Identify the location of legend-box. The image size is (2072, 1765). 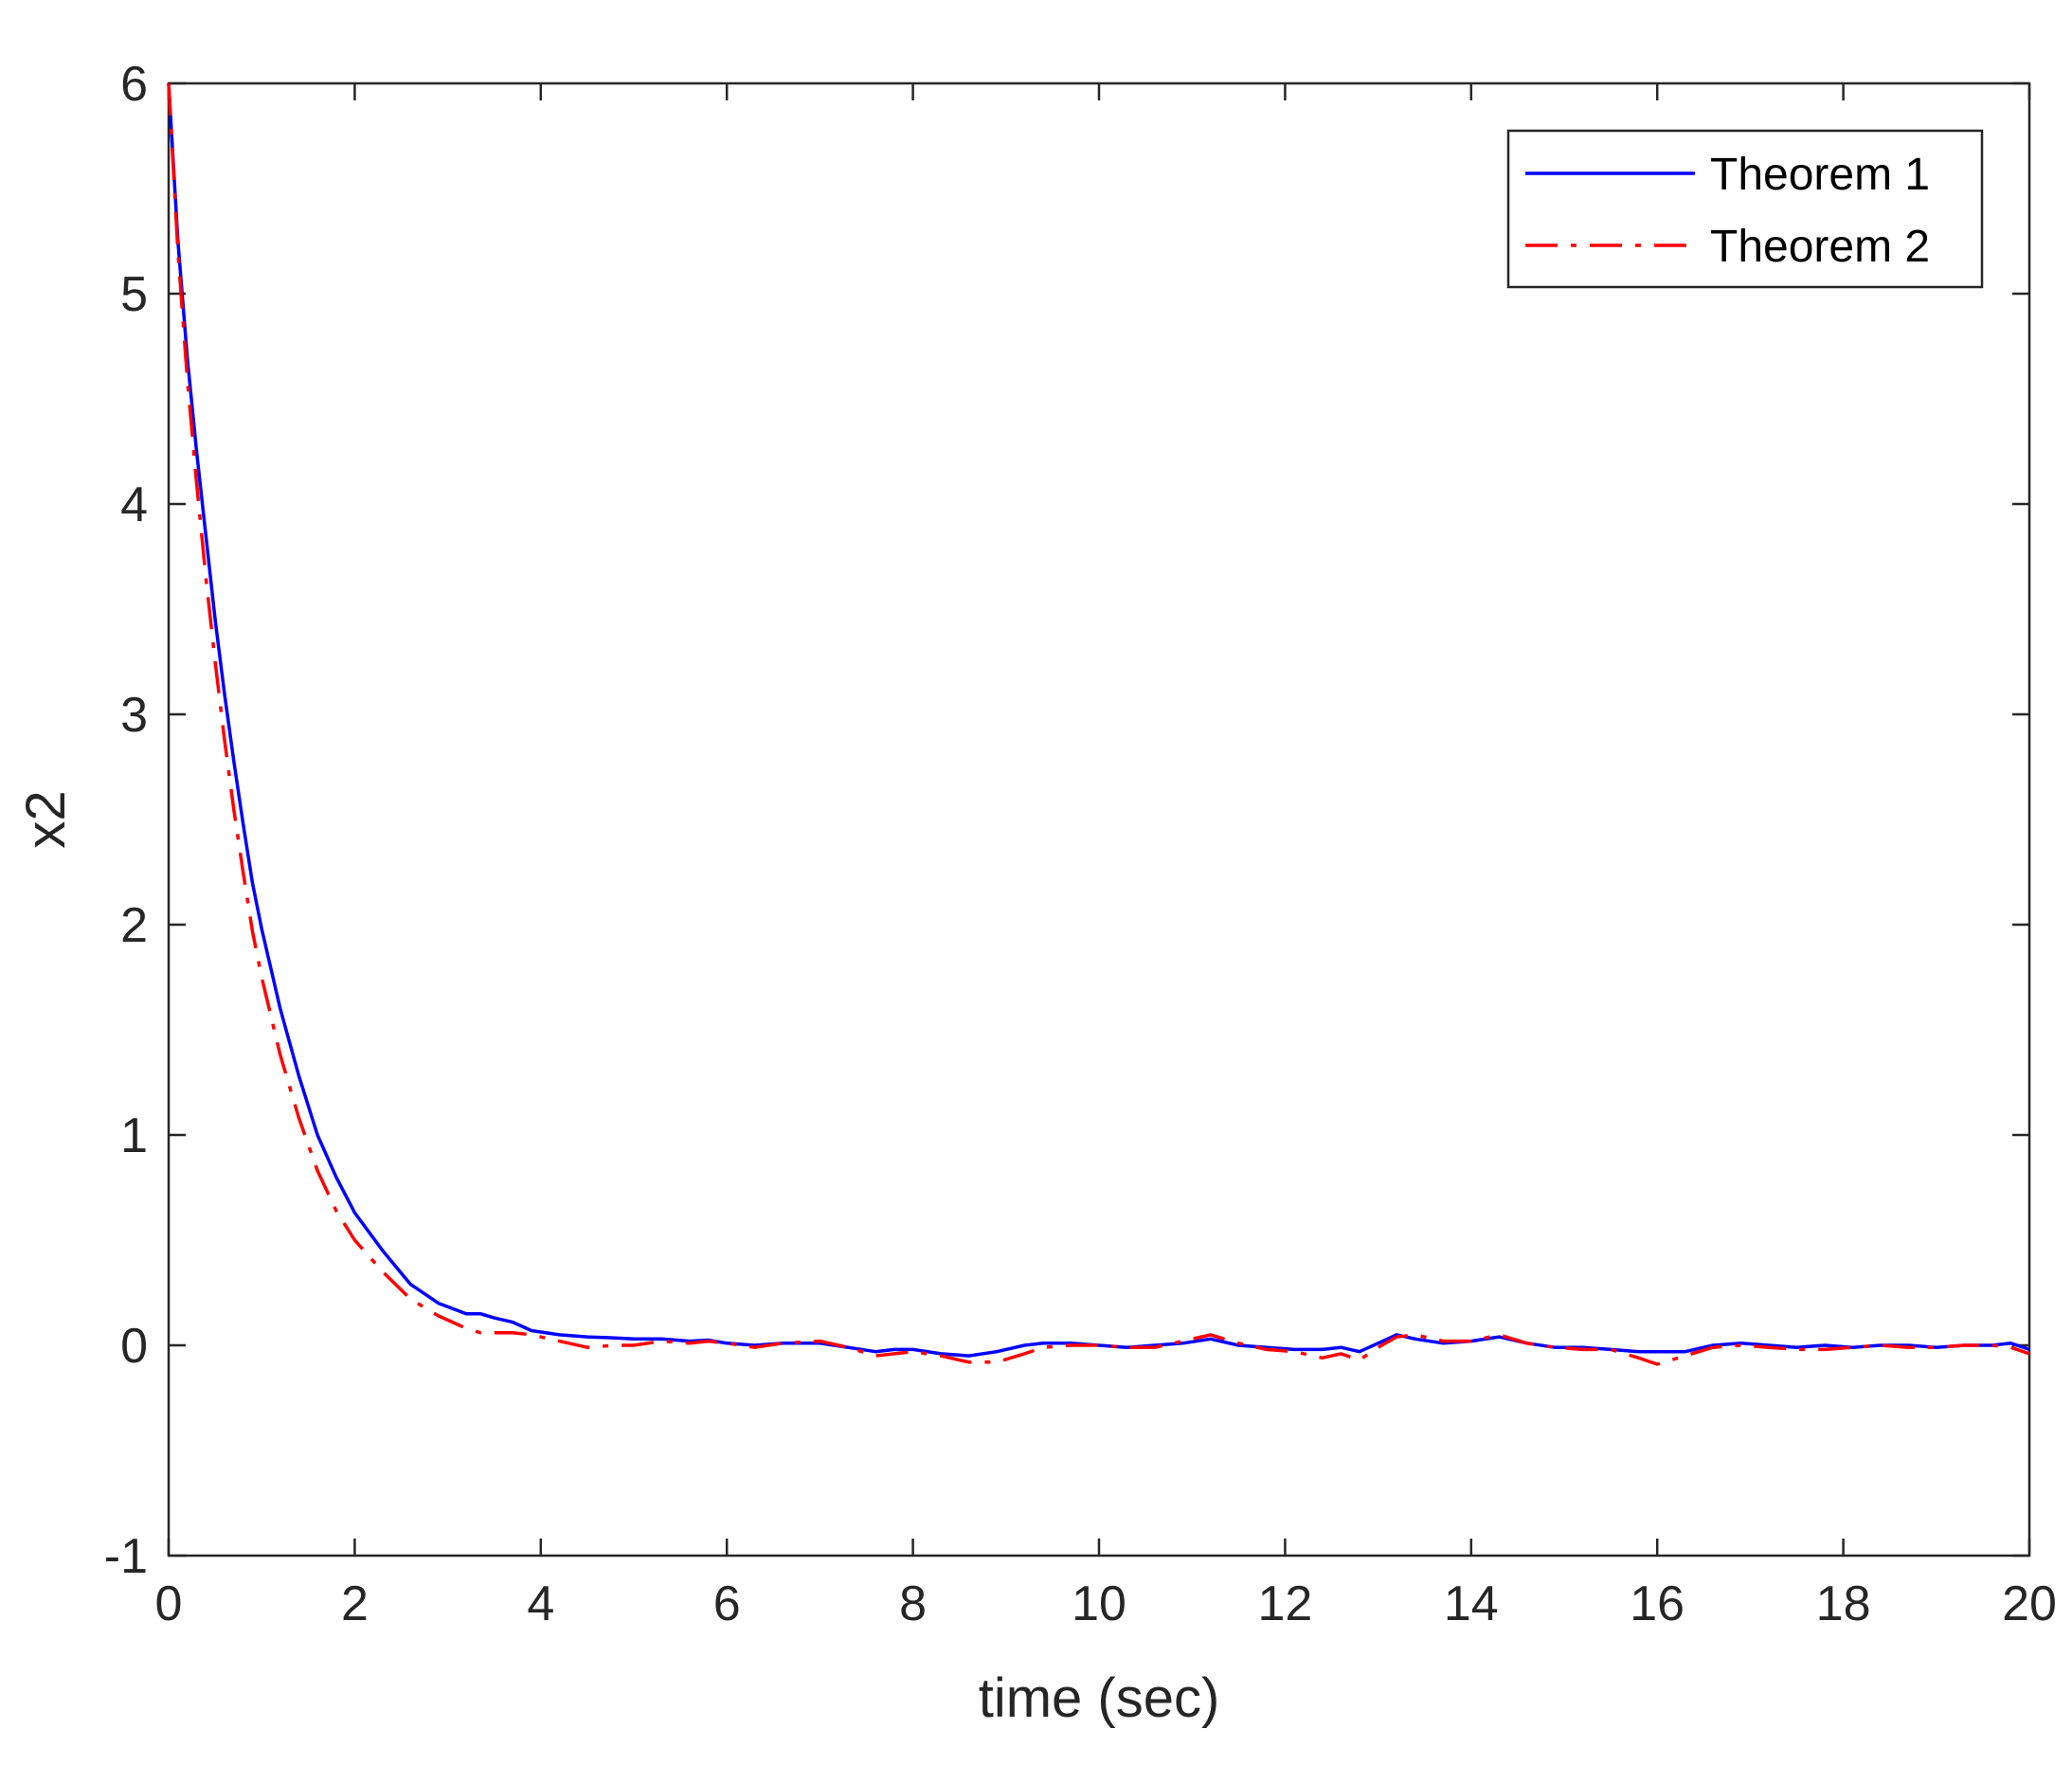
(1745, 209).